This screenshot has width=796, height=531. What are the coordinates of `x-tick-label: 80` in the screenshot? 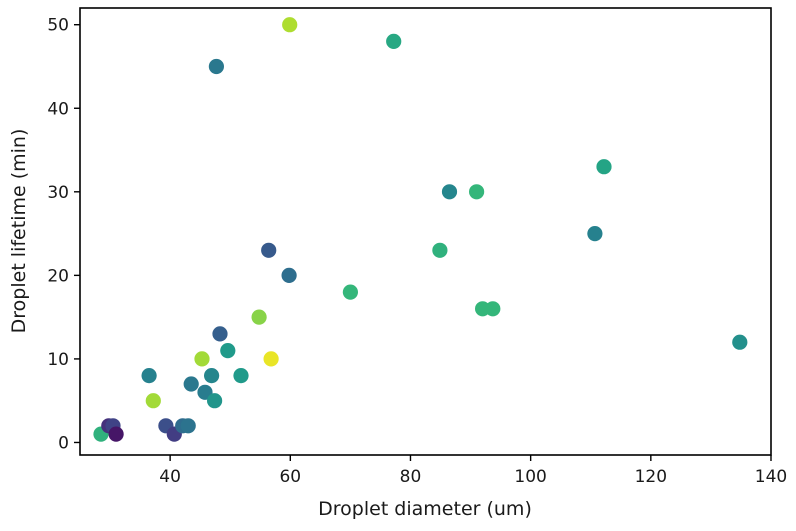 It's located at (411, 477).